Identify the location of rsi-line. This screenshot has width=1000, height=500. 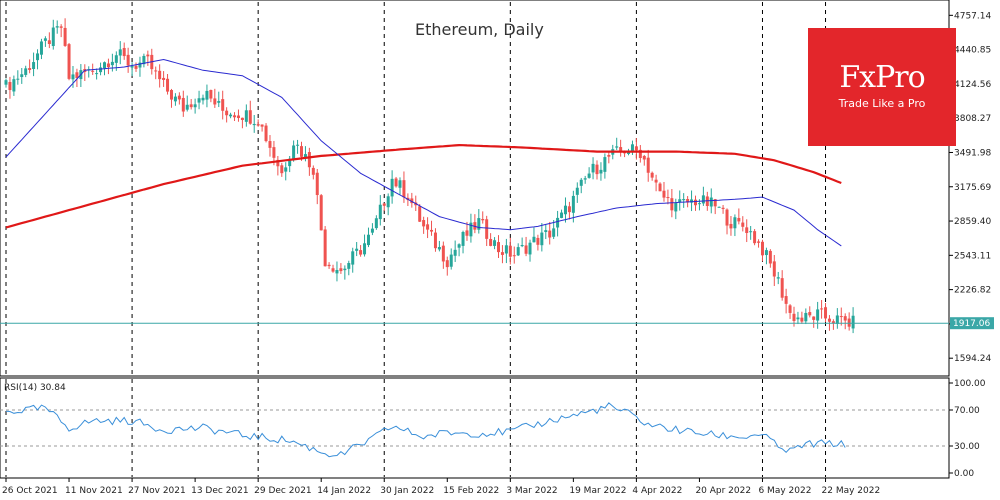
(425, 430).